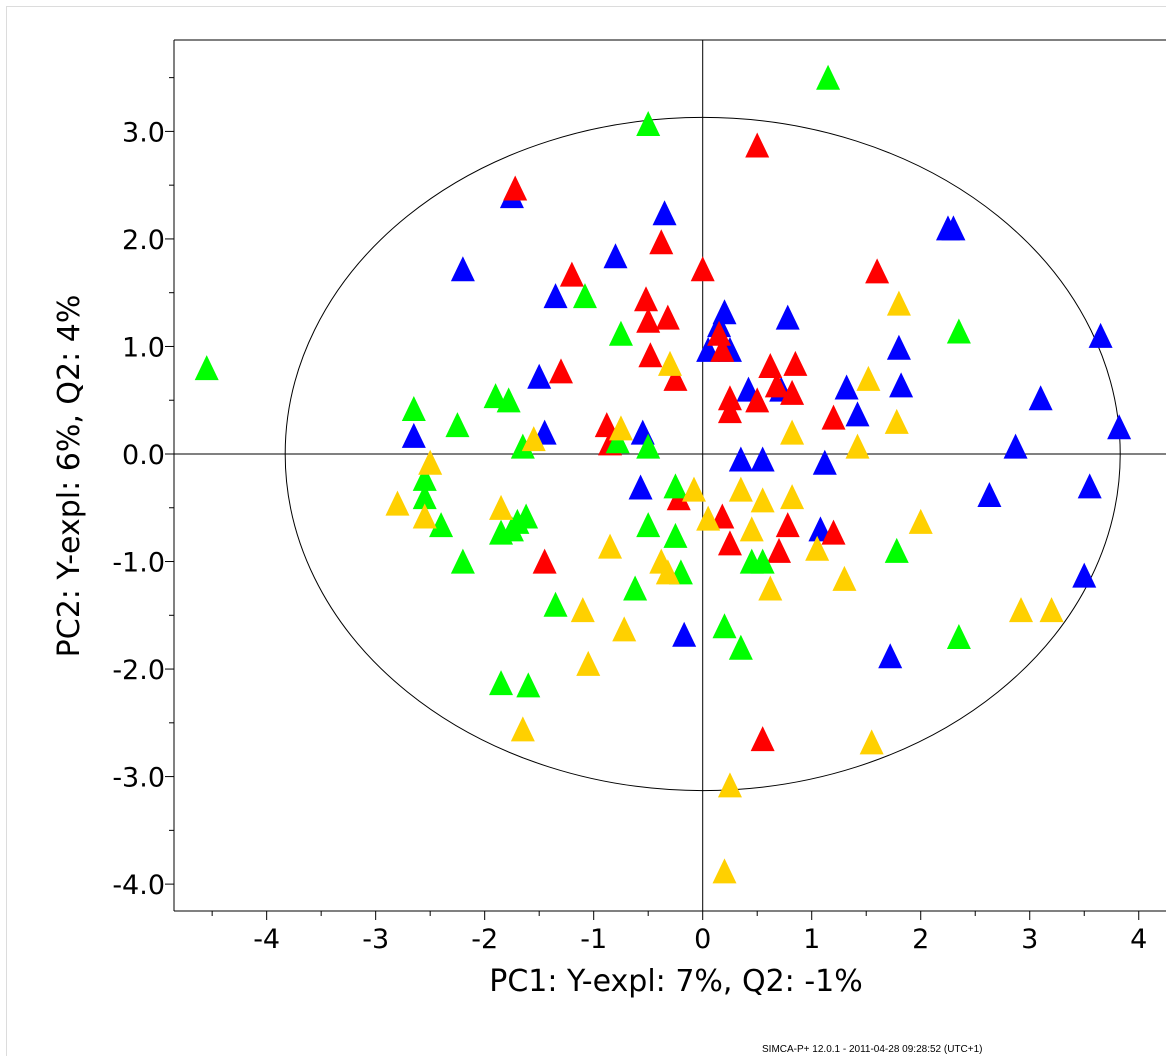 Image resolution: width=1166 pixels, height=1056 pixels. Describe the element at coordinates (676, 981) in the screenshot. I see `x-axis-title: PC1: Y-expl: 7%, Q2: -1%` at that location.